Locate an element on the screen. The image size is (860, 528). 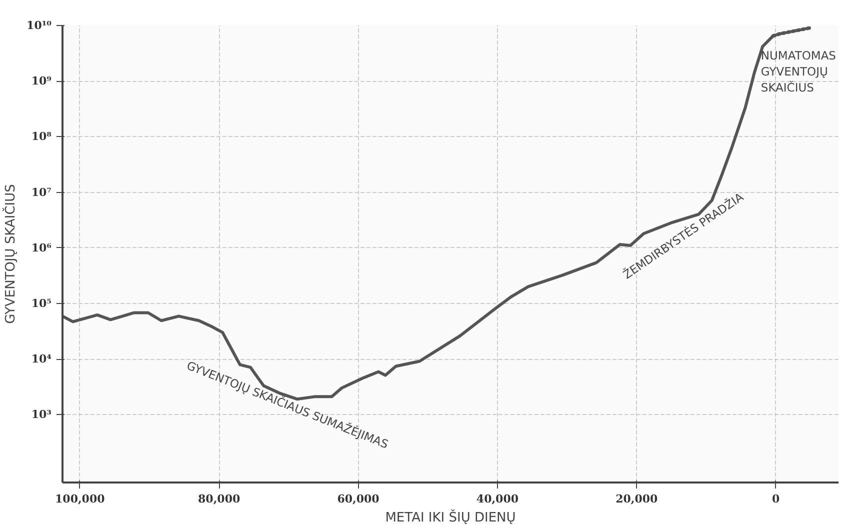
y-tick-label: 10⁷ is located at coordinates (41, 192).